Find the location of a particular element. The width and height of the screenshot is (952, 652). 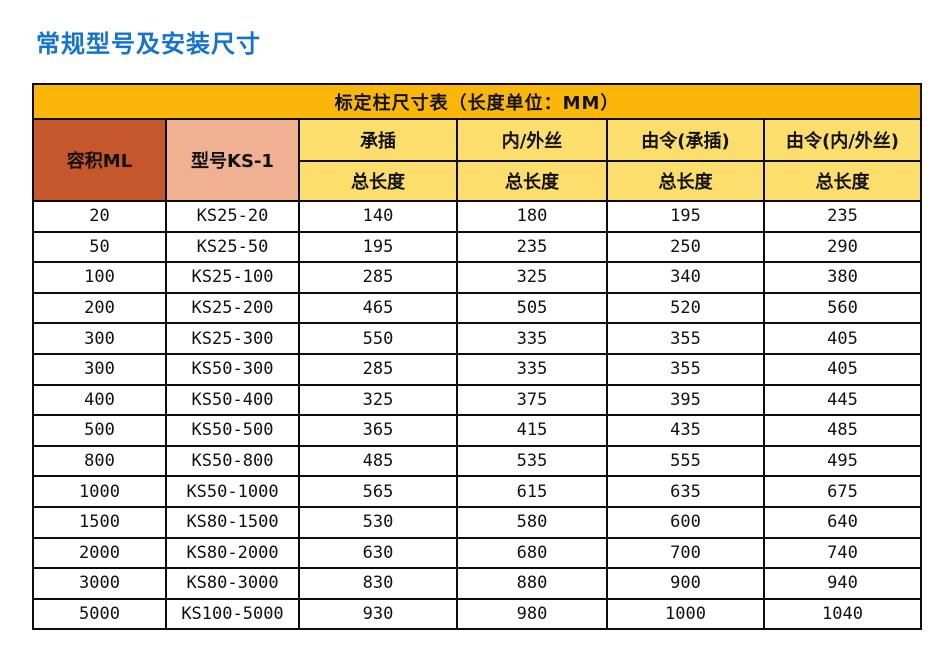

thread-length-cell: 580 is located at coordinates (532, 522).